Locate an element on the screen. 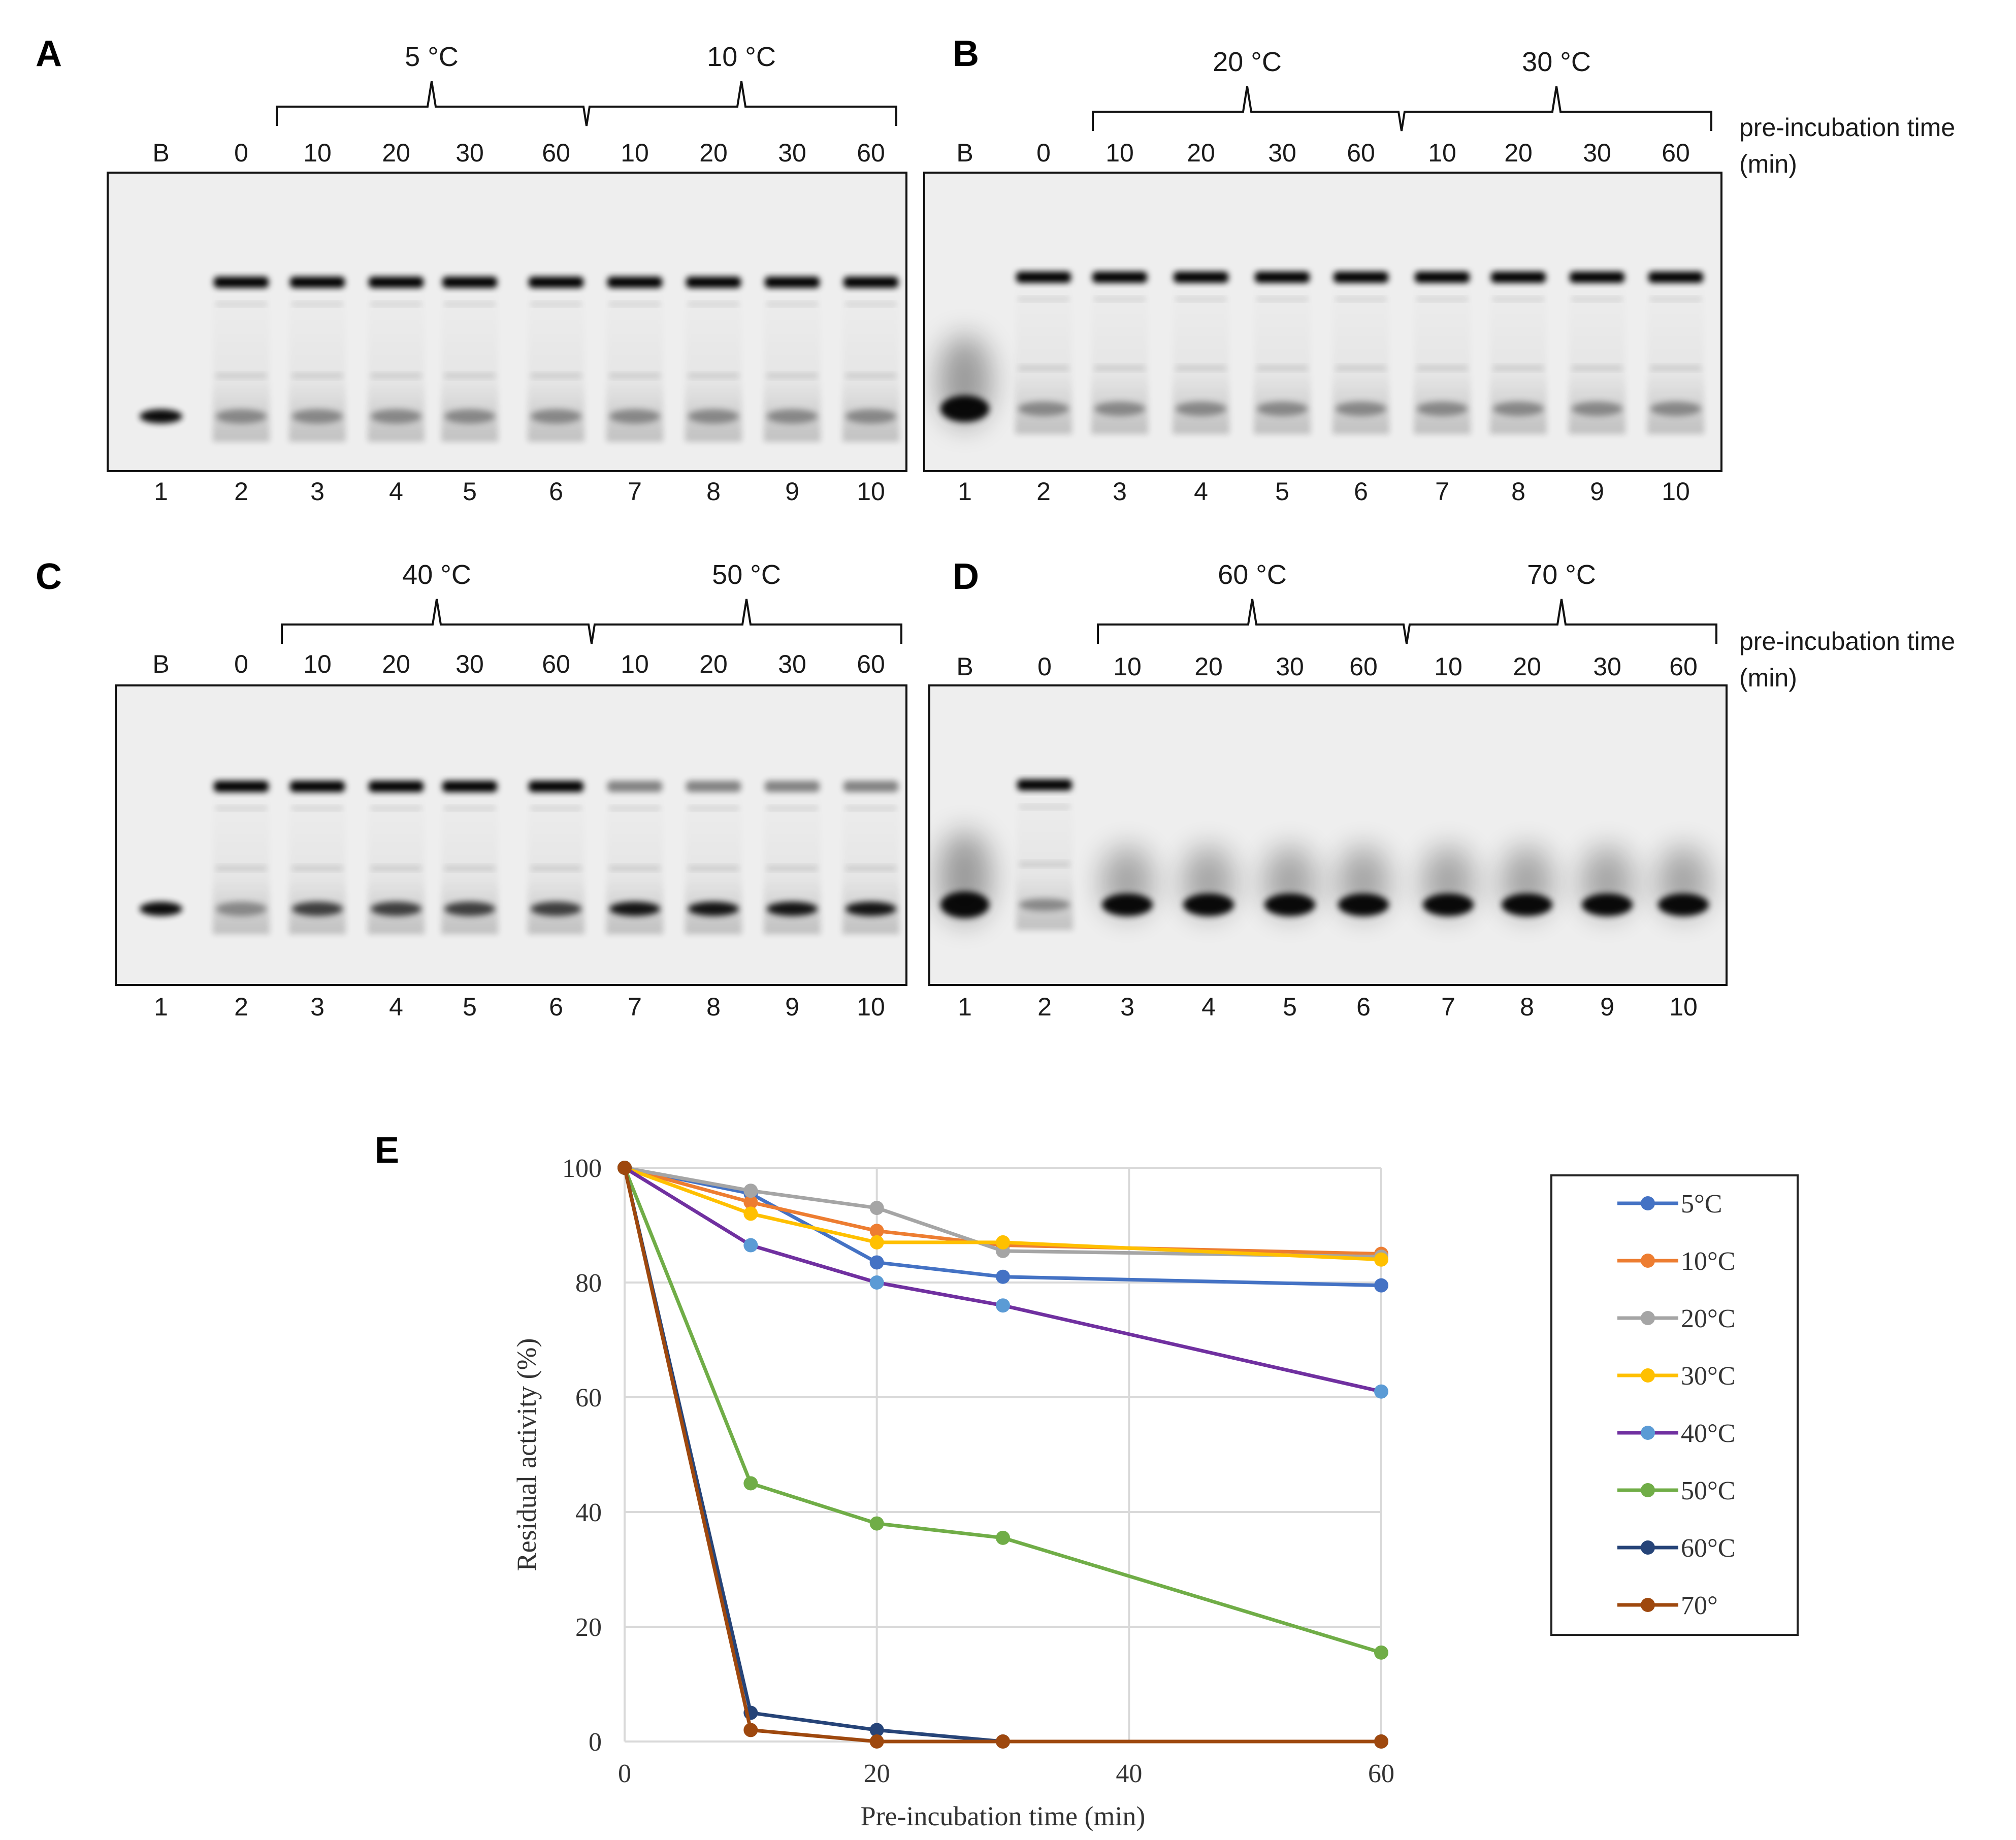 The width and height of the screenshot is (2016, 1840). y-tick-label: 0 is located at coordinates (595, 1742).